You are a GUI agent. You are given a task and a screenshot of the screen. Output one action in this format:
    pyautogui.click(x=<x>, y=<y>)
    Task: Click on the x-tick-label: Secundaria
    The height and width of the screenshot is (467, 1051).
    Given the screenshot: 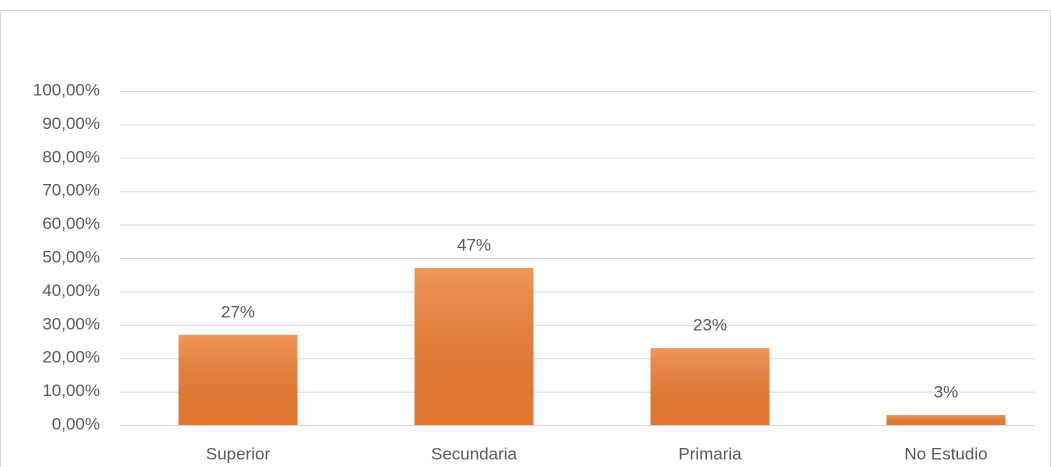 What is the action you would take?
    pyautogui.click(x=474, y=453)
    